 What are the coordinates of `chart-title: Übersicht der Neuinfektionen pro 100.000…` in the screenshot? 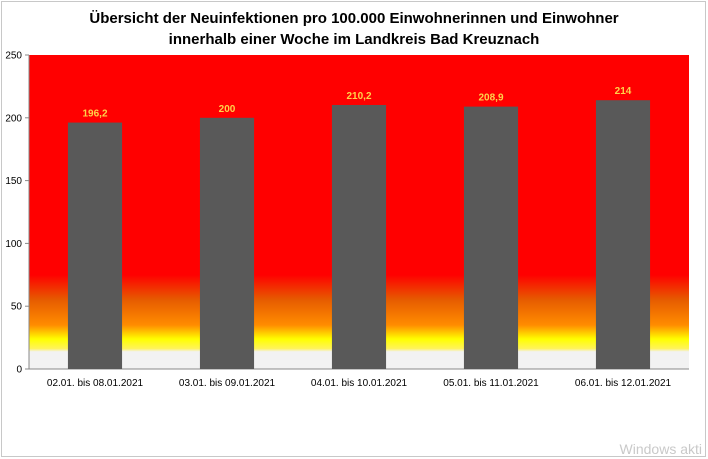 It's located at (354, 29).